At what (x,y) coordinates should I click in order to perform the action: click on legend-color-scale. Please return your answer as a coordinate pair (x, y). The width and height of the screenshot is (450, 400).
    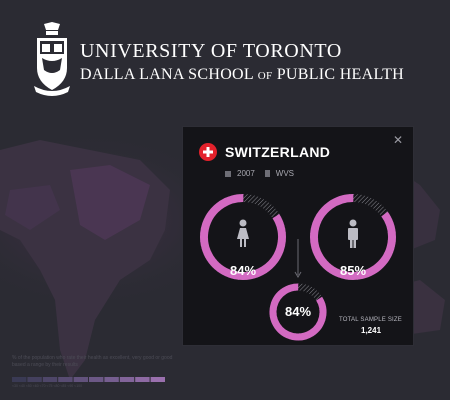
    Looking at the image, I should click on (88, 379).